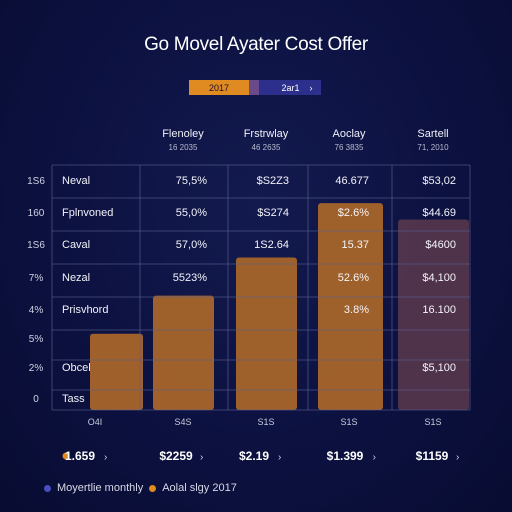  What do you see at coordinates (348, 422) in the screenshot?
I see `x-tick-3: S1S` at bounding box center [348, 422].